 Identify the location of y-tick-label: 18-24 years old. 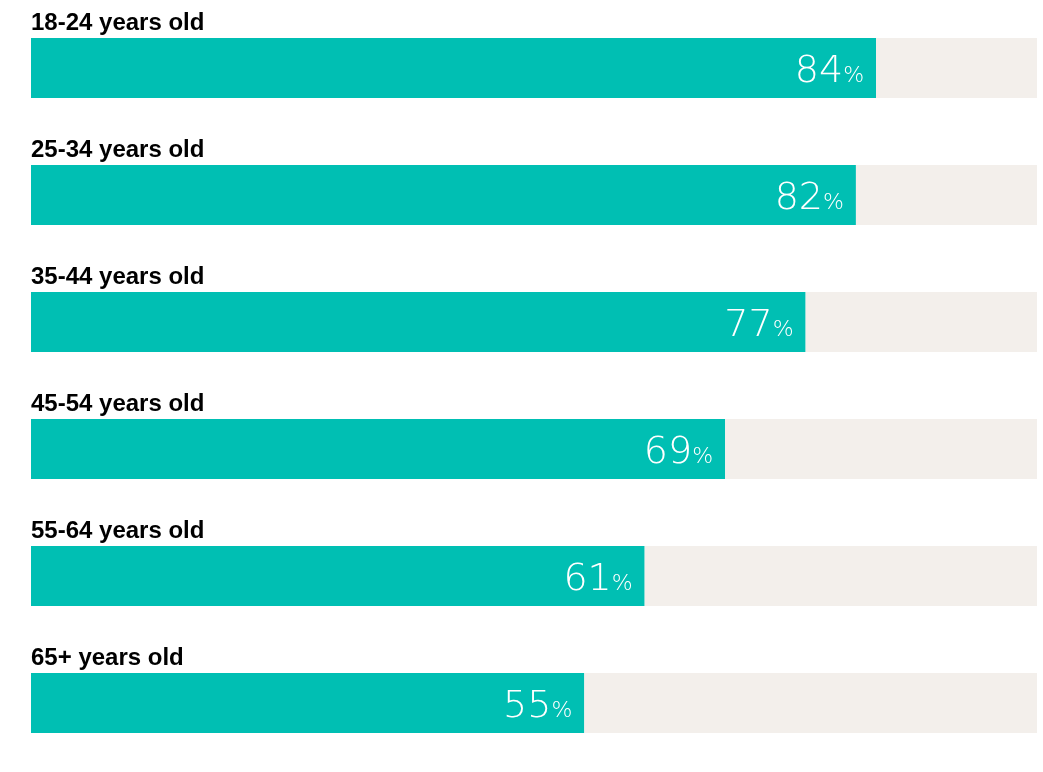
(118, 21).